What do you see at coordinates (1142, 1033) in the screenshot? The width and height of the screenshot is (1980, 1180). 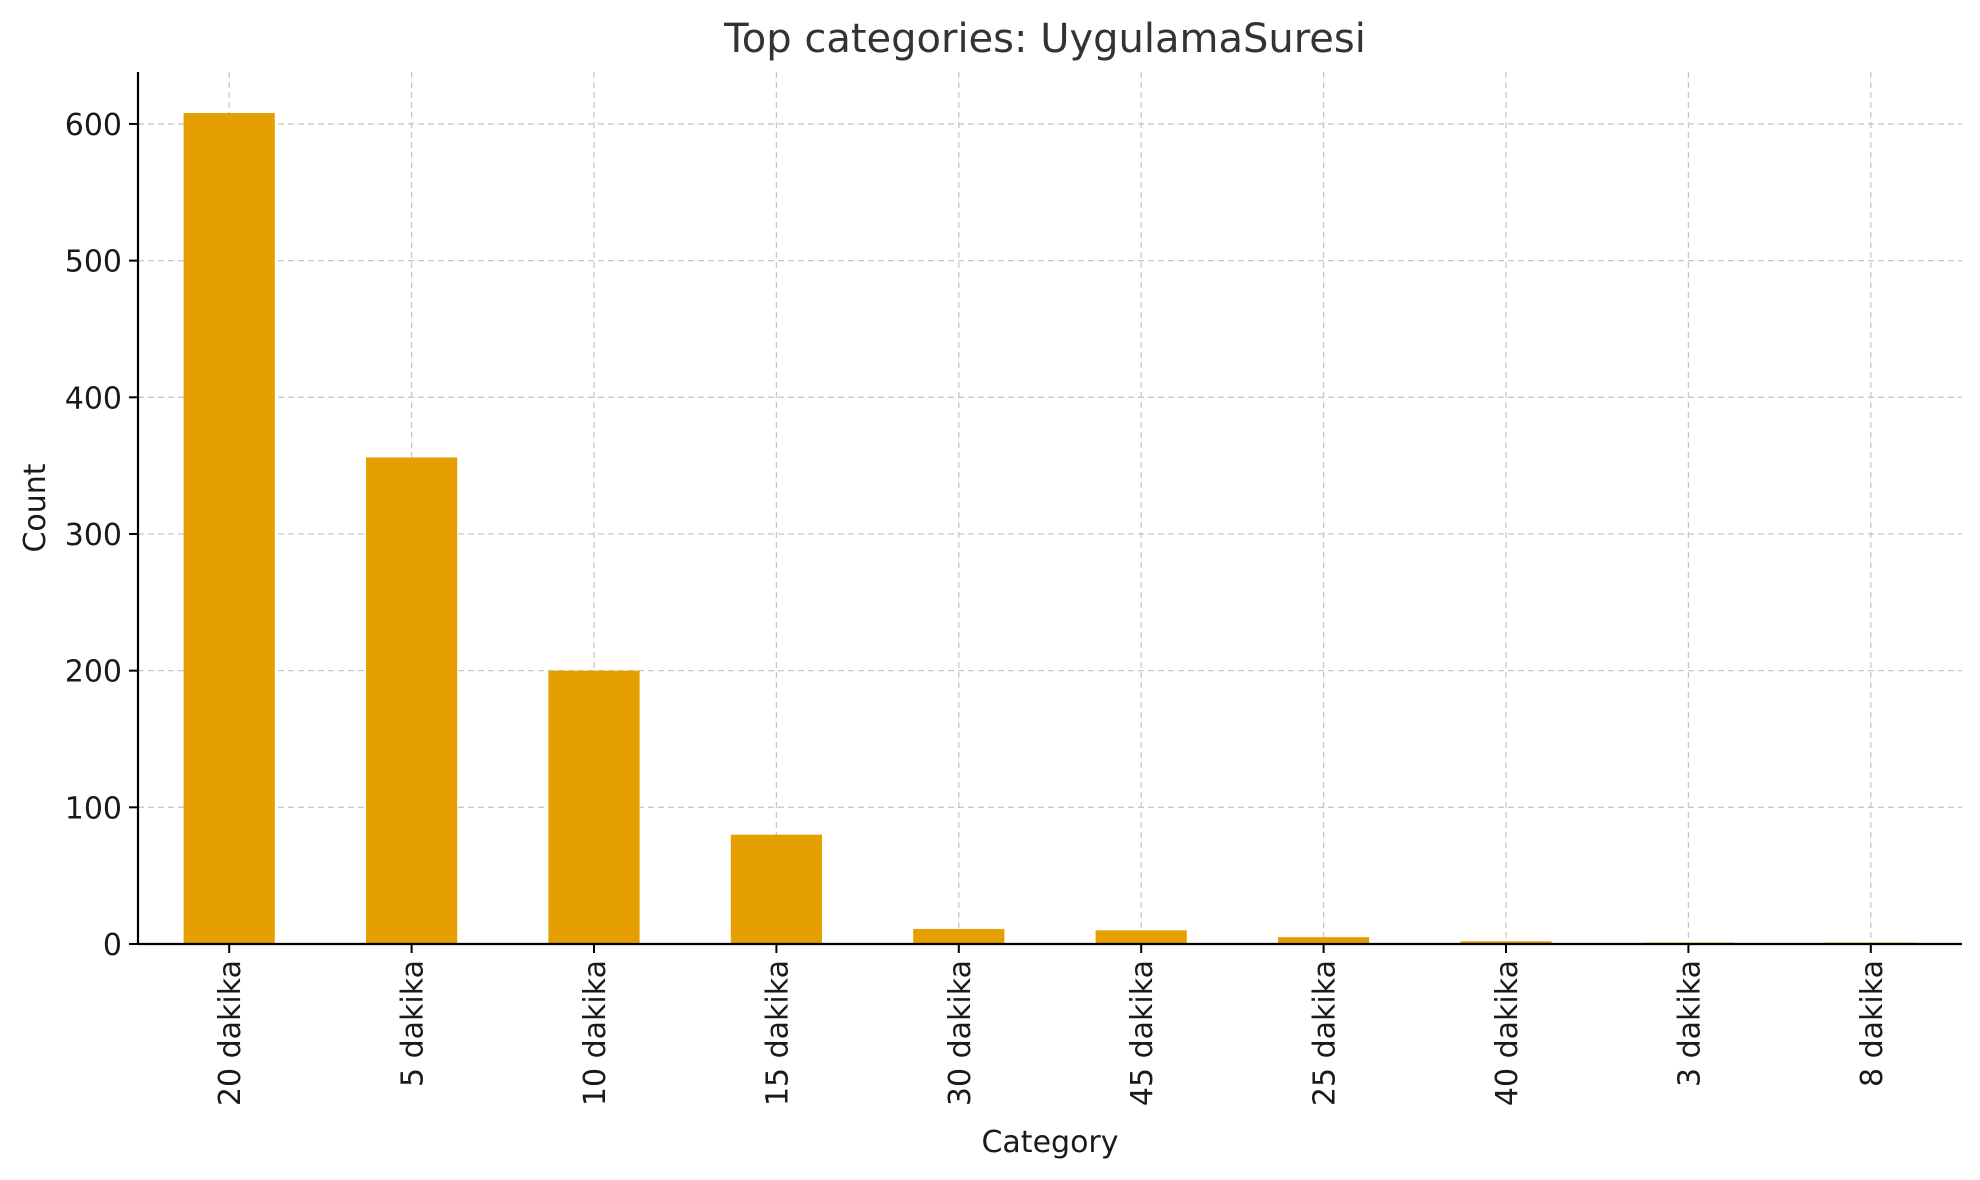 I see `x-tick-label: 45 dakika` at bounding box center [1142, 1033].